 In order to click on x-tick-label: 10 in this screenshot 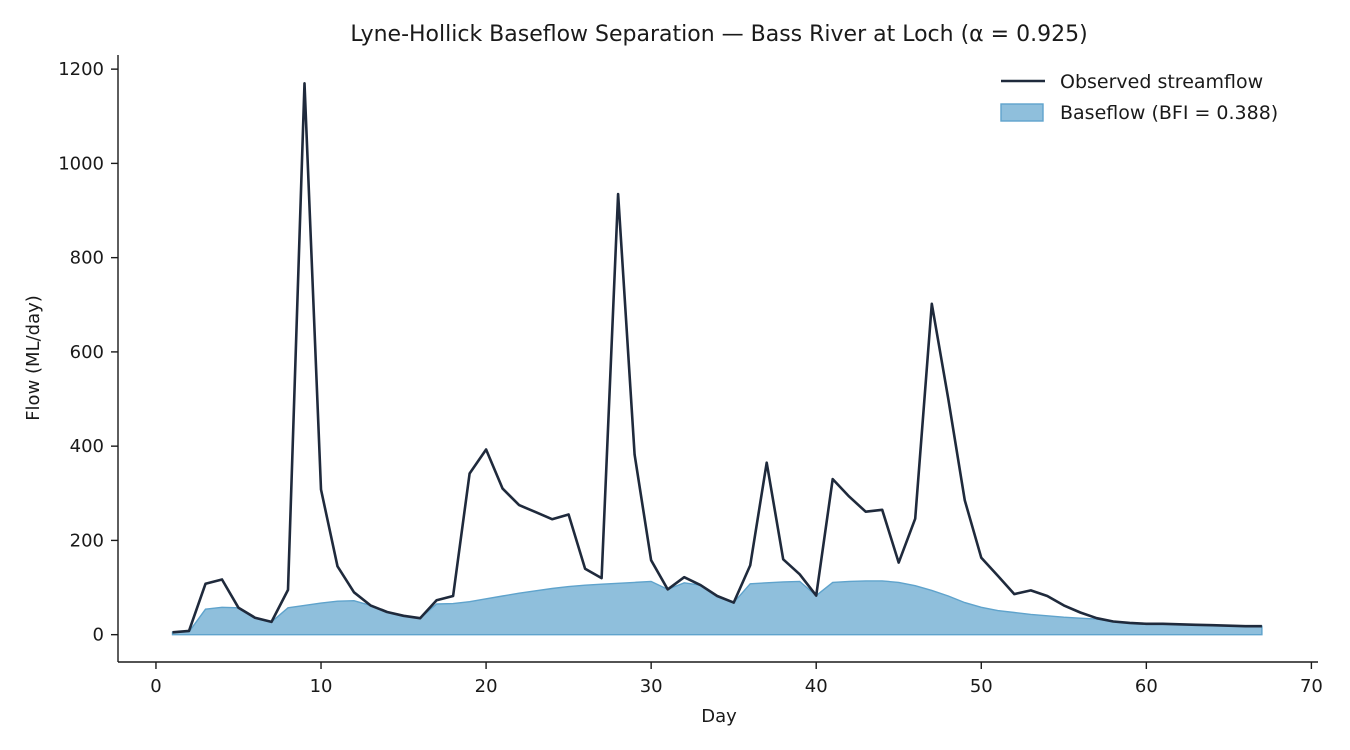, I will do `click(321, 686)`.